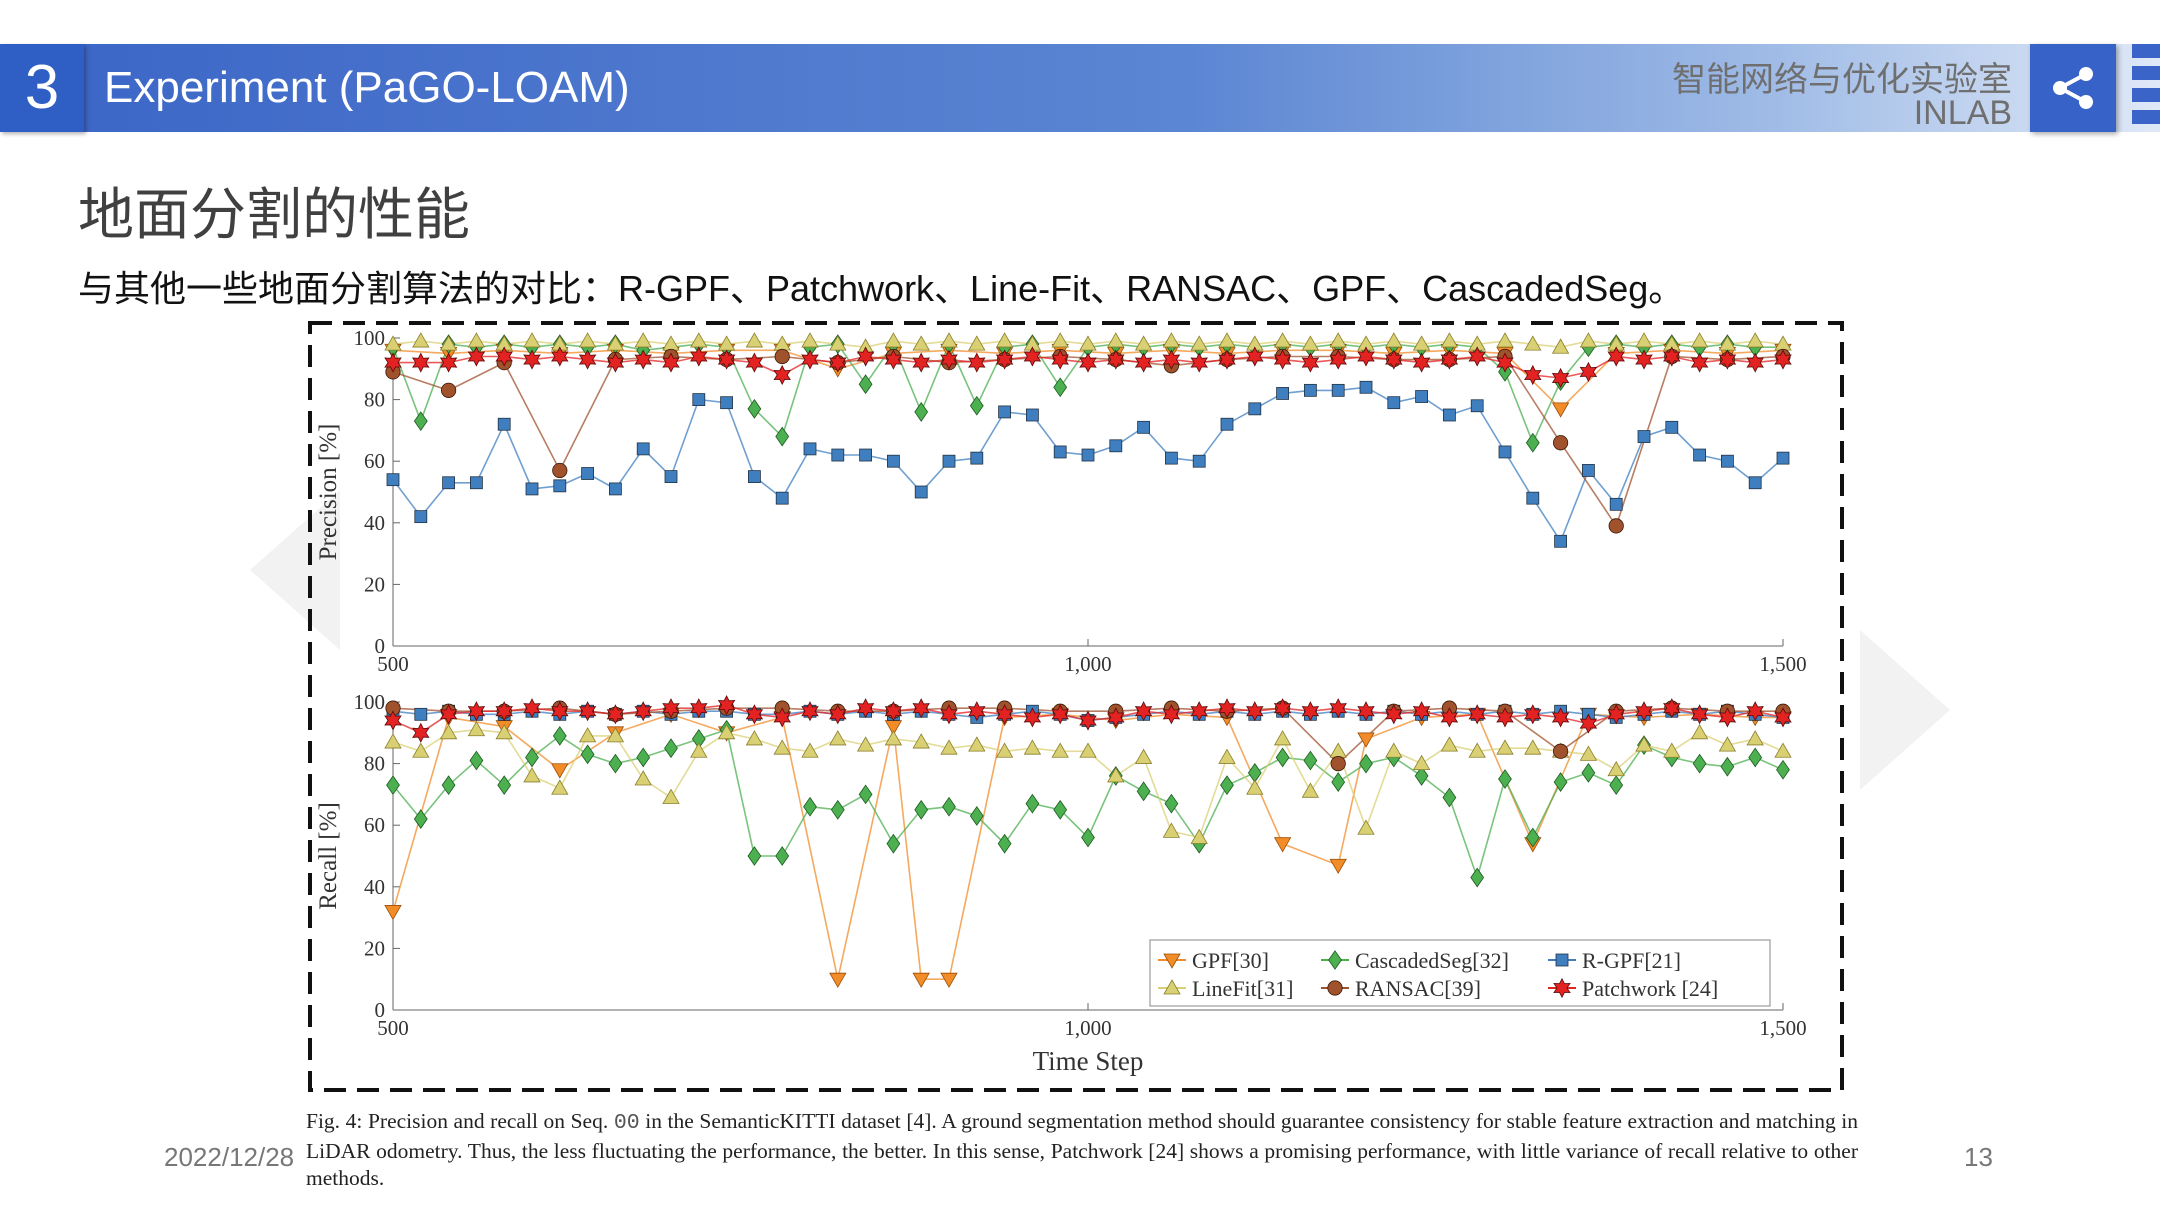 This screenshot has height=1215, width=2160. Describe the element at coordinates (1088, 441) in the screenshot. I see `series-line` at that location.